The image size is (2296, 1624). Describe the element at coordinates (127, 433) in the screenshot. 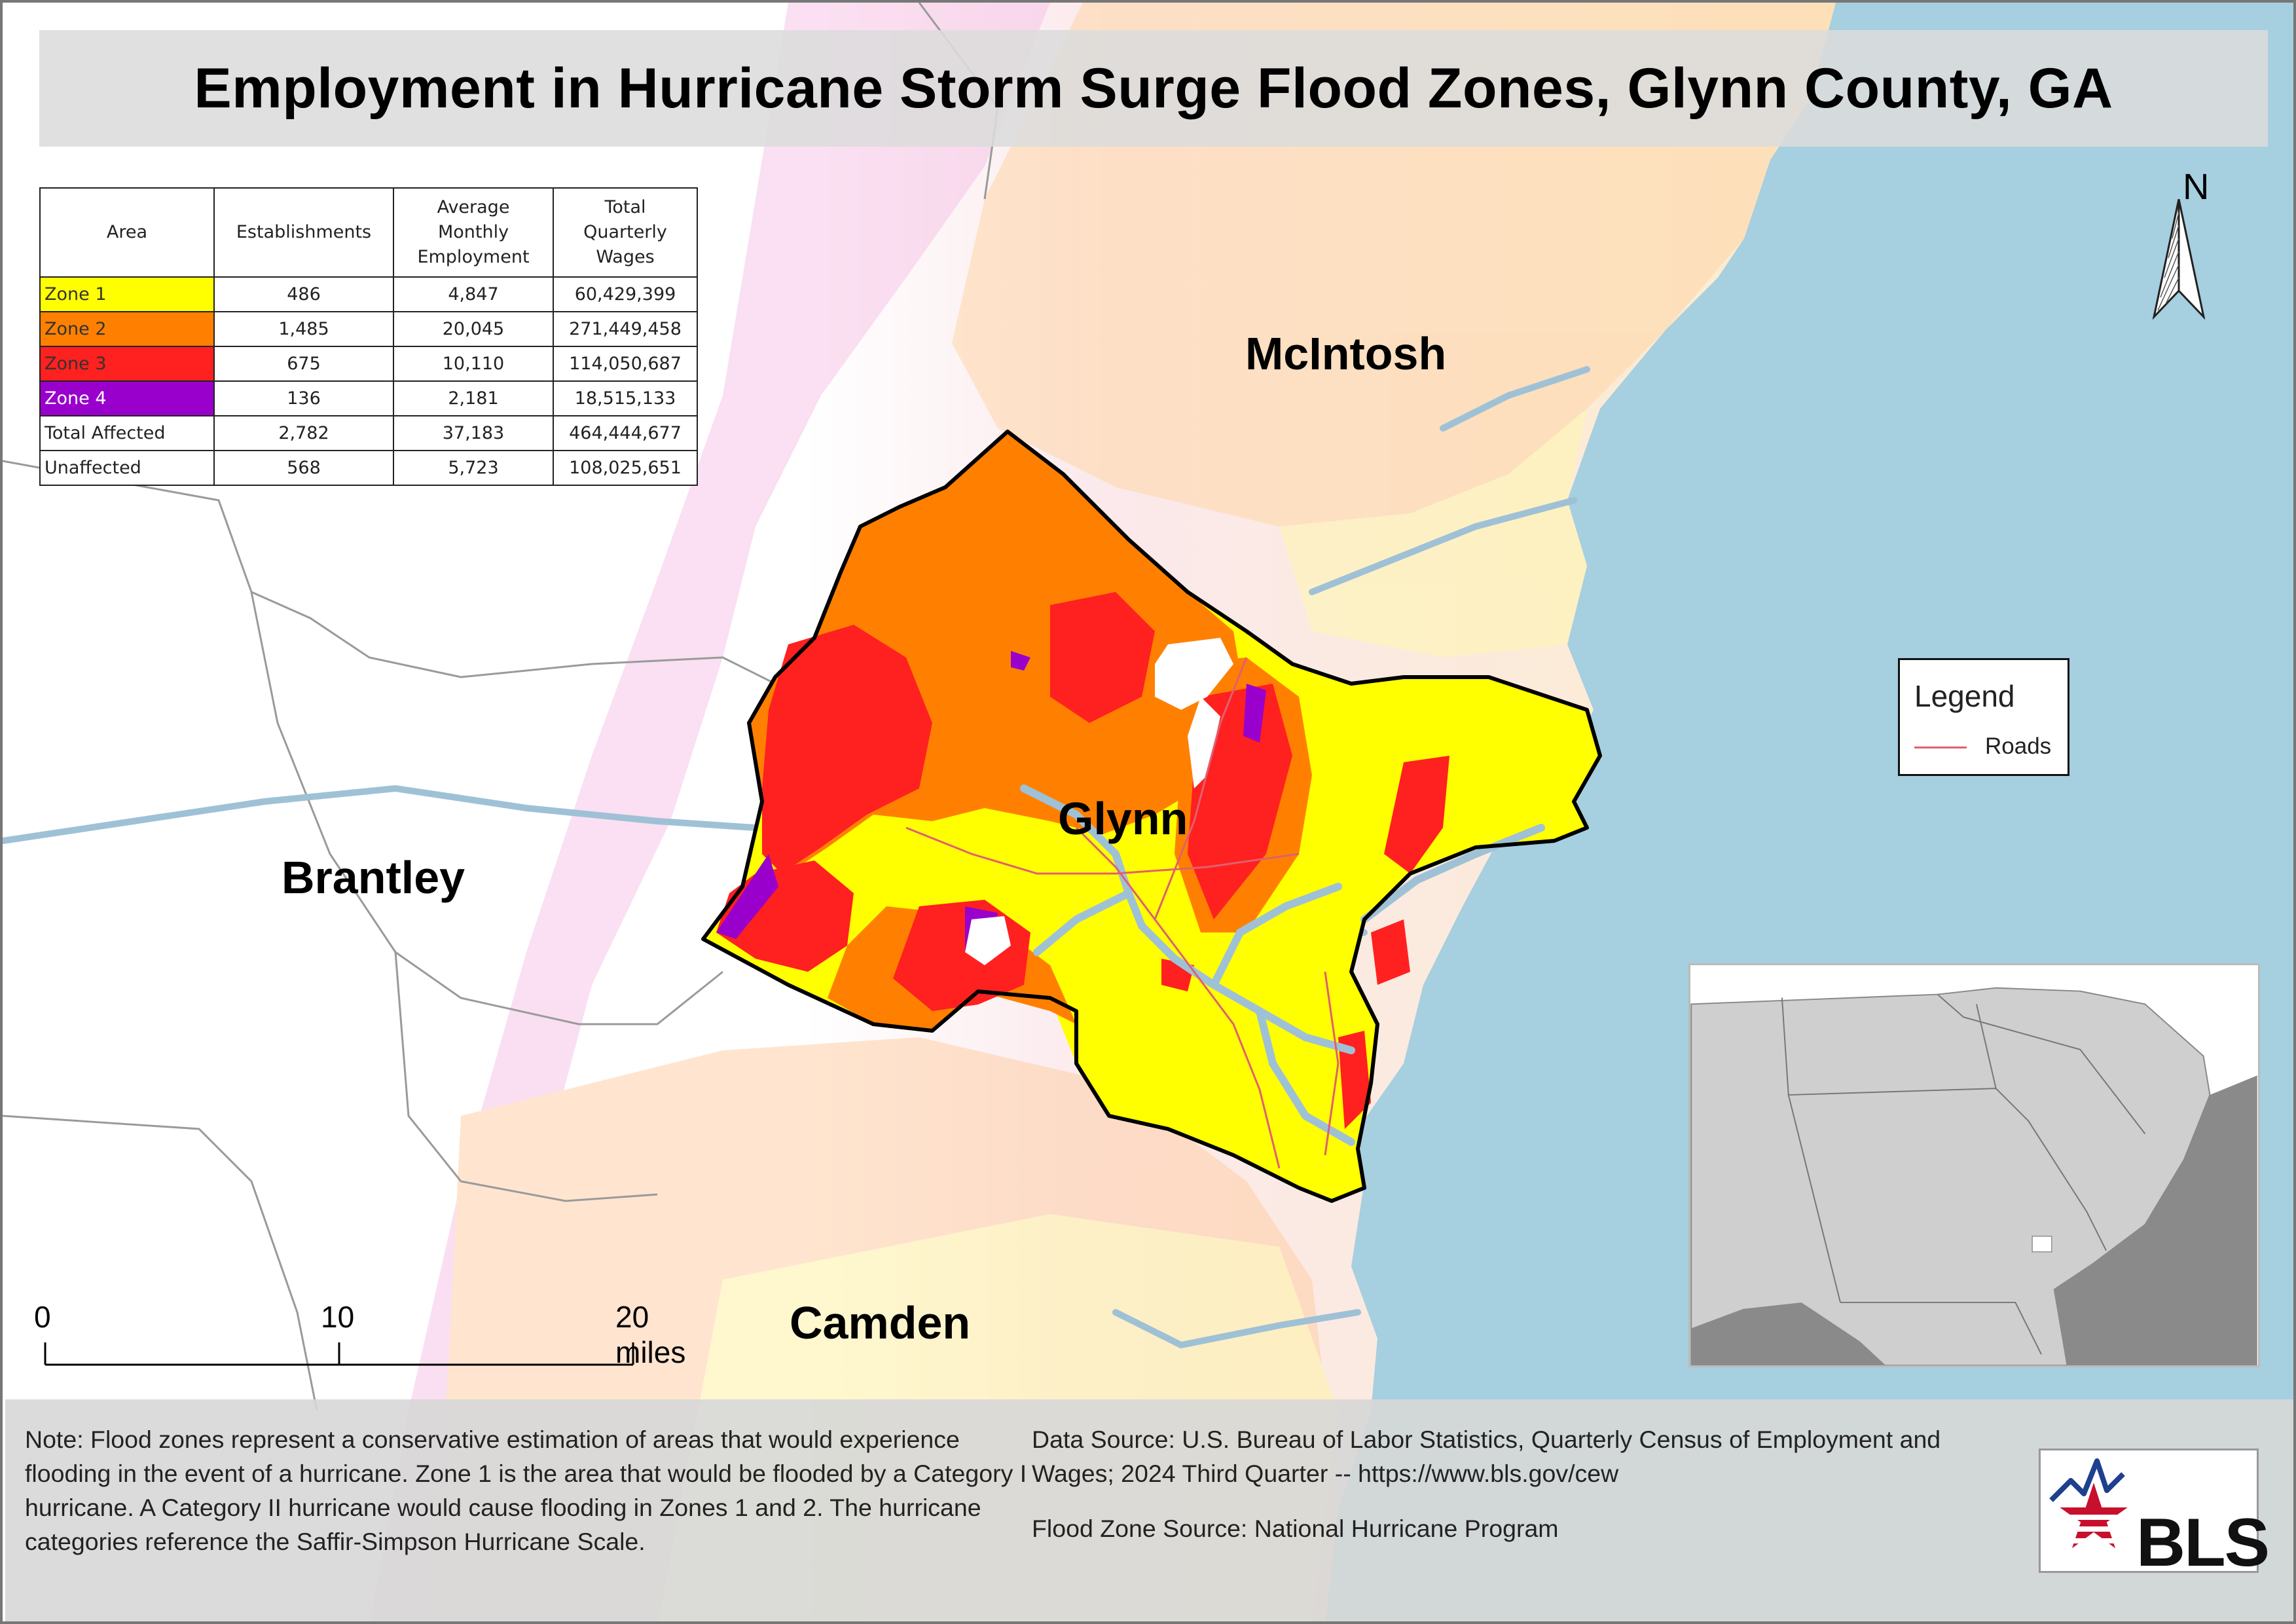

I see `cell-area: Total Affected` at that location.